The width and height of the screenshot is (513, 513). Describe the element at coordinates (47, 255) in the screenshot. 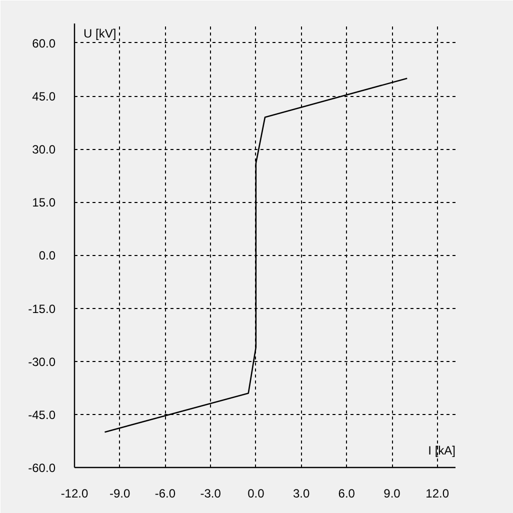

I see `y-tick-label: 0.0` at that location.